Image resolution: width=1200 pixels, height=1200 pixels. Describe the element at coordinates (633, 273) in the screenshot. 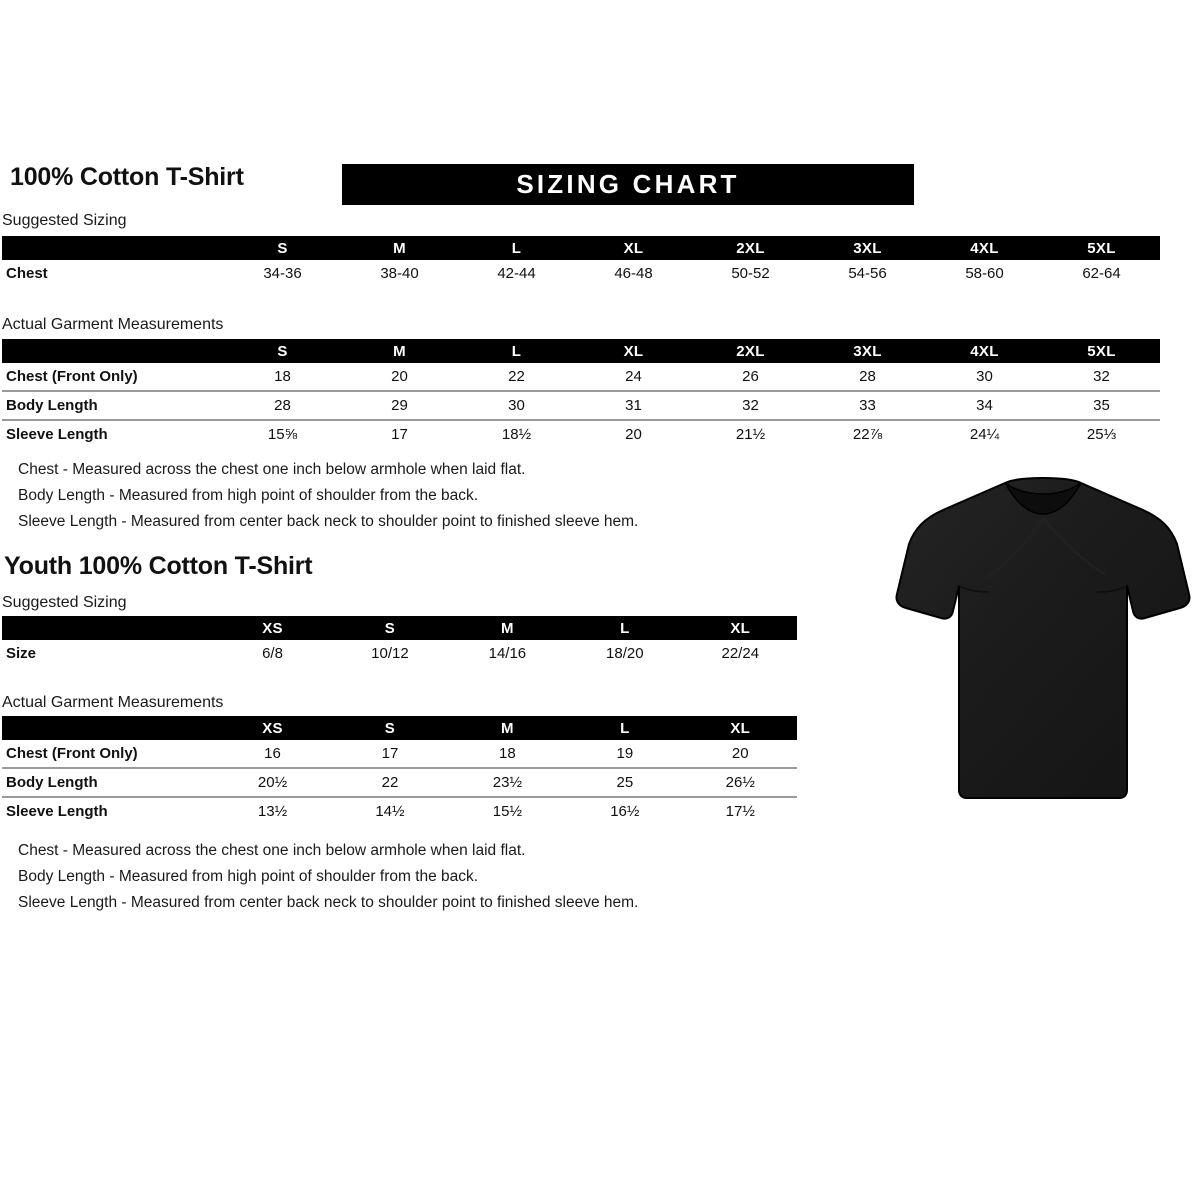

I see `cell-chest-xl: 46-48` at that location.